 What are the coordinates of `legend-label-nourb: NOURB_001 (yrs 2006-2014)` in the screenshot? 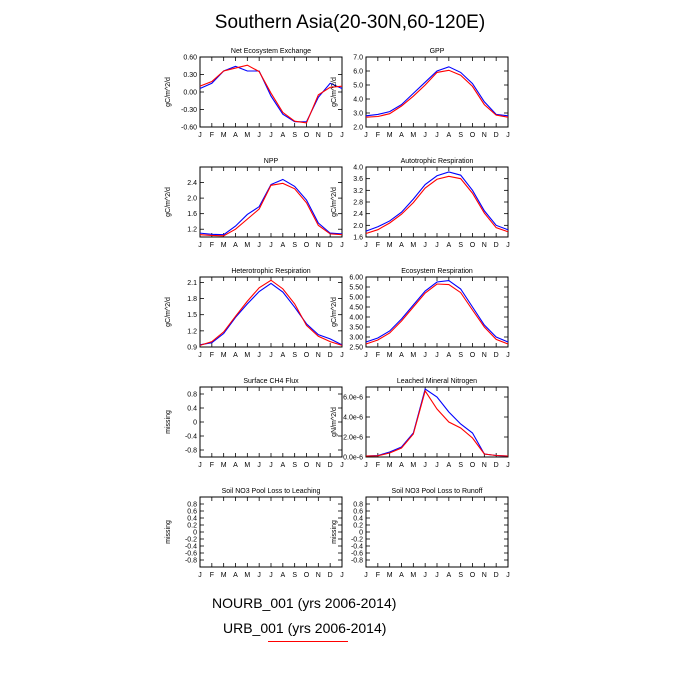 It's located at (304, 603).